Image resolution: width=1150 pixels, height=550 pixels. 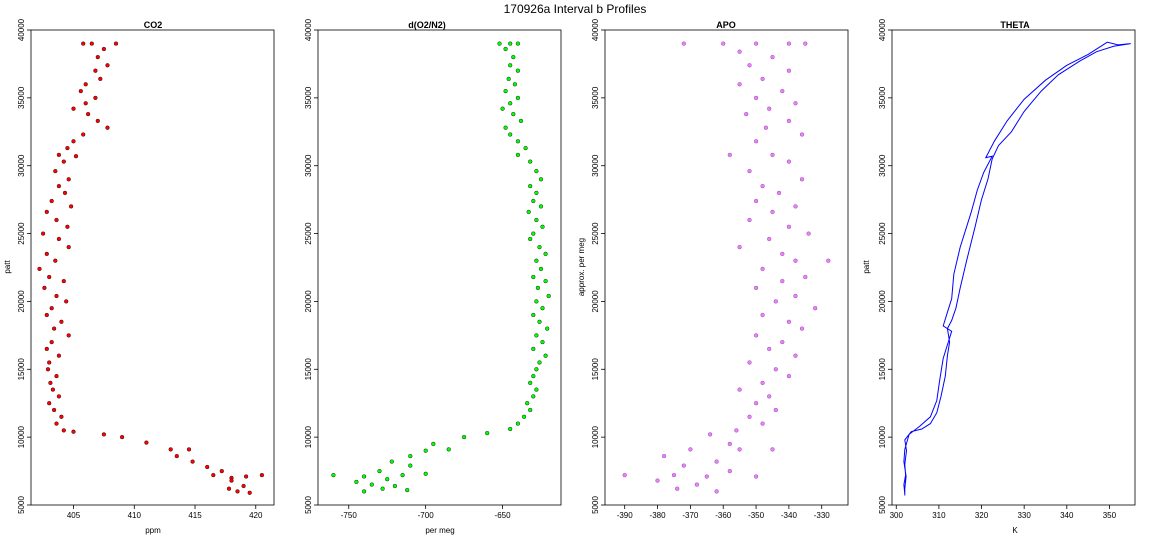 I want to click on theta-y-tick-label: 30000, so click(x=882, y=165).